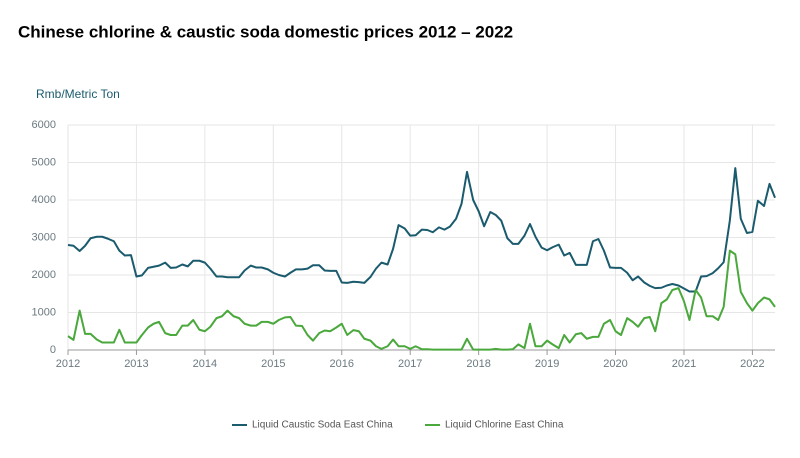  I want to click on legend-label: Liquid Caustic Soda East China, so click(322, 425).